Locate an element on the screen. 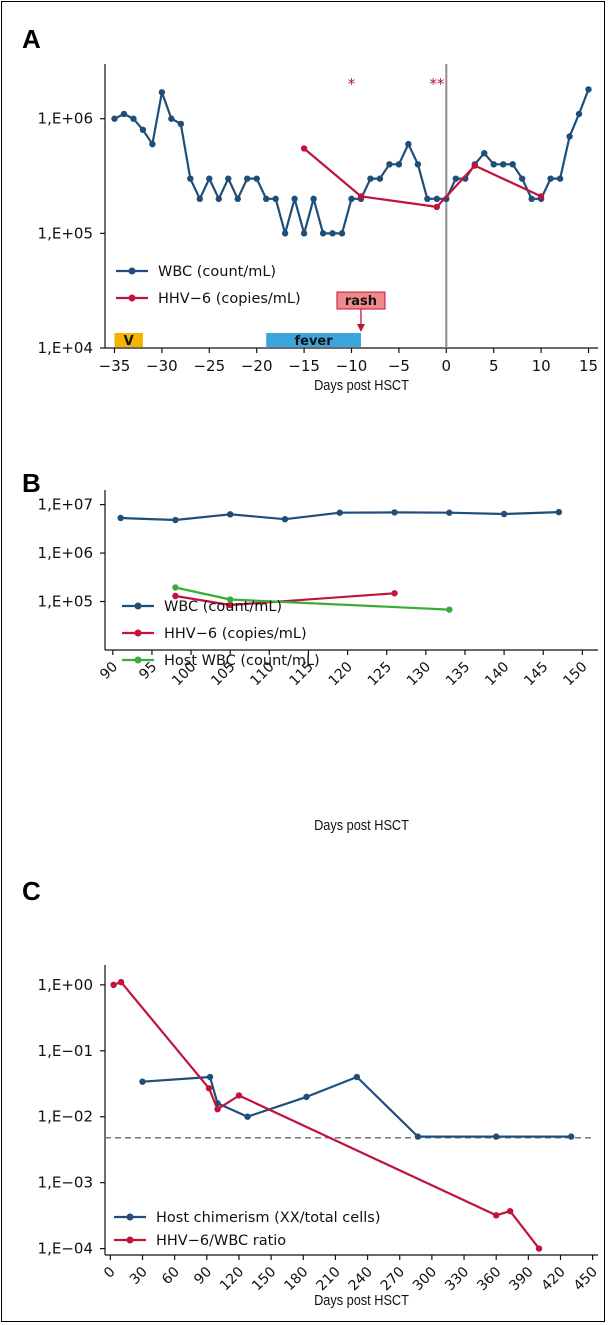  significance-star-1: * is located at coordinates (352, 84).